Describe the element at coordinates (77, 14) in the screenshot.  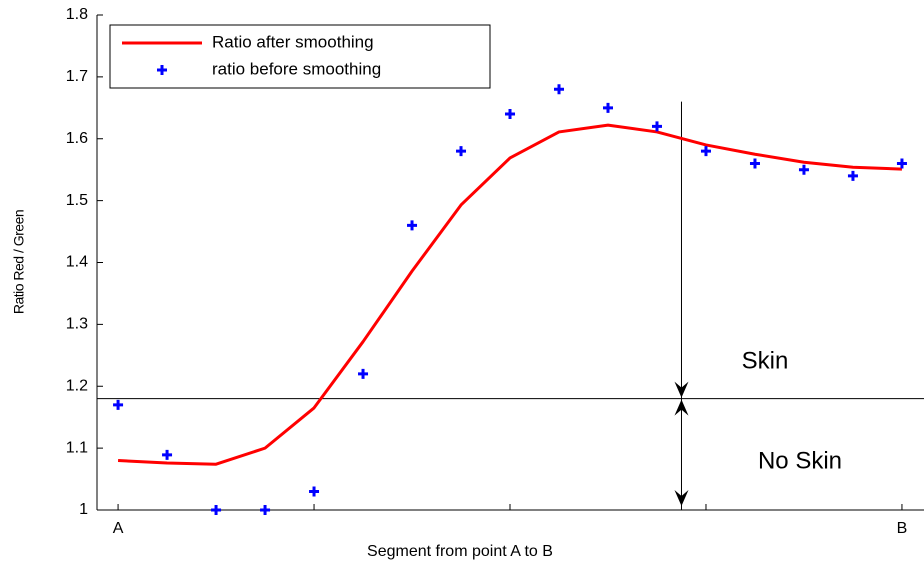
I see `y-tick-label: 1.8` at that location.